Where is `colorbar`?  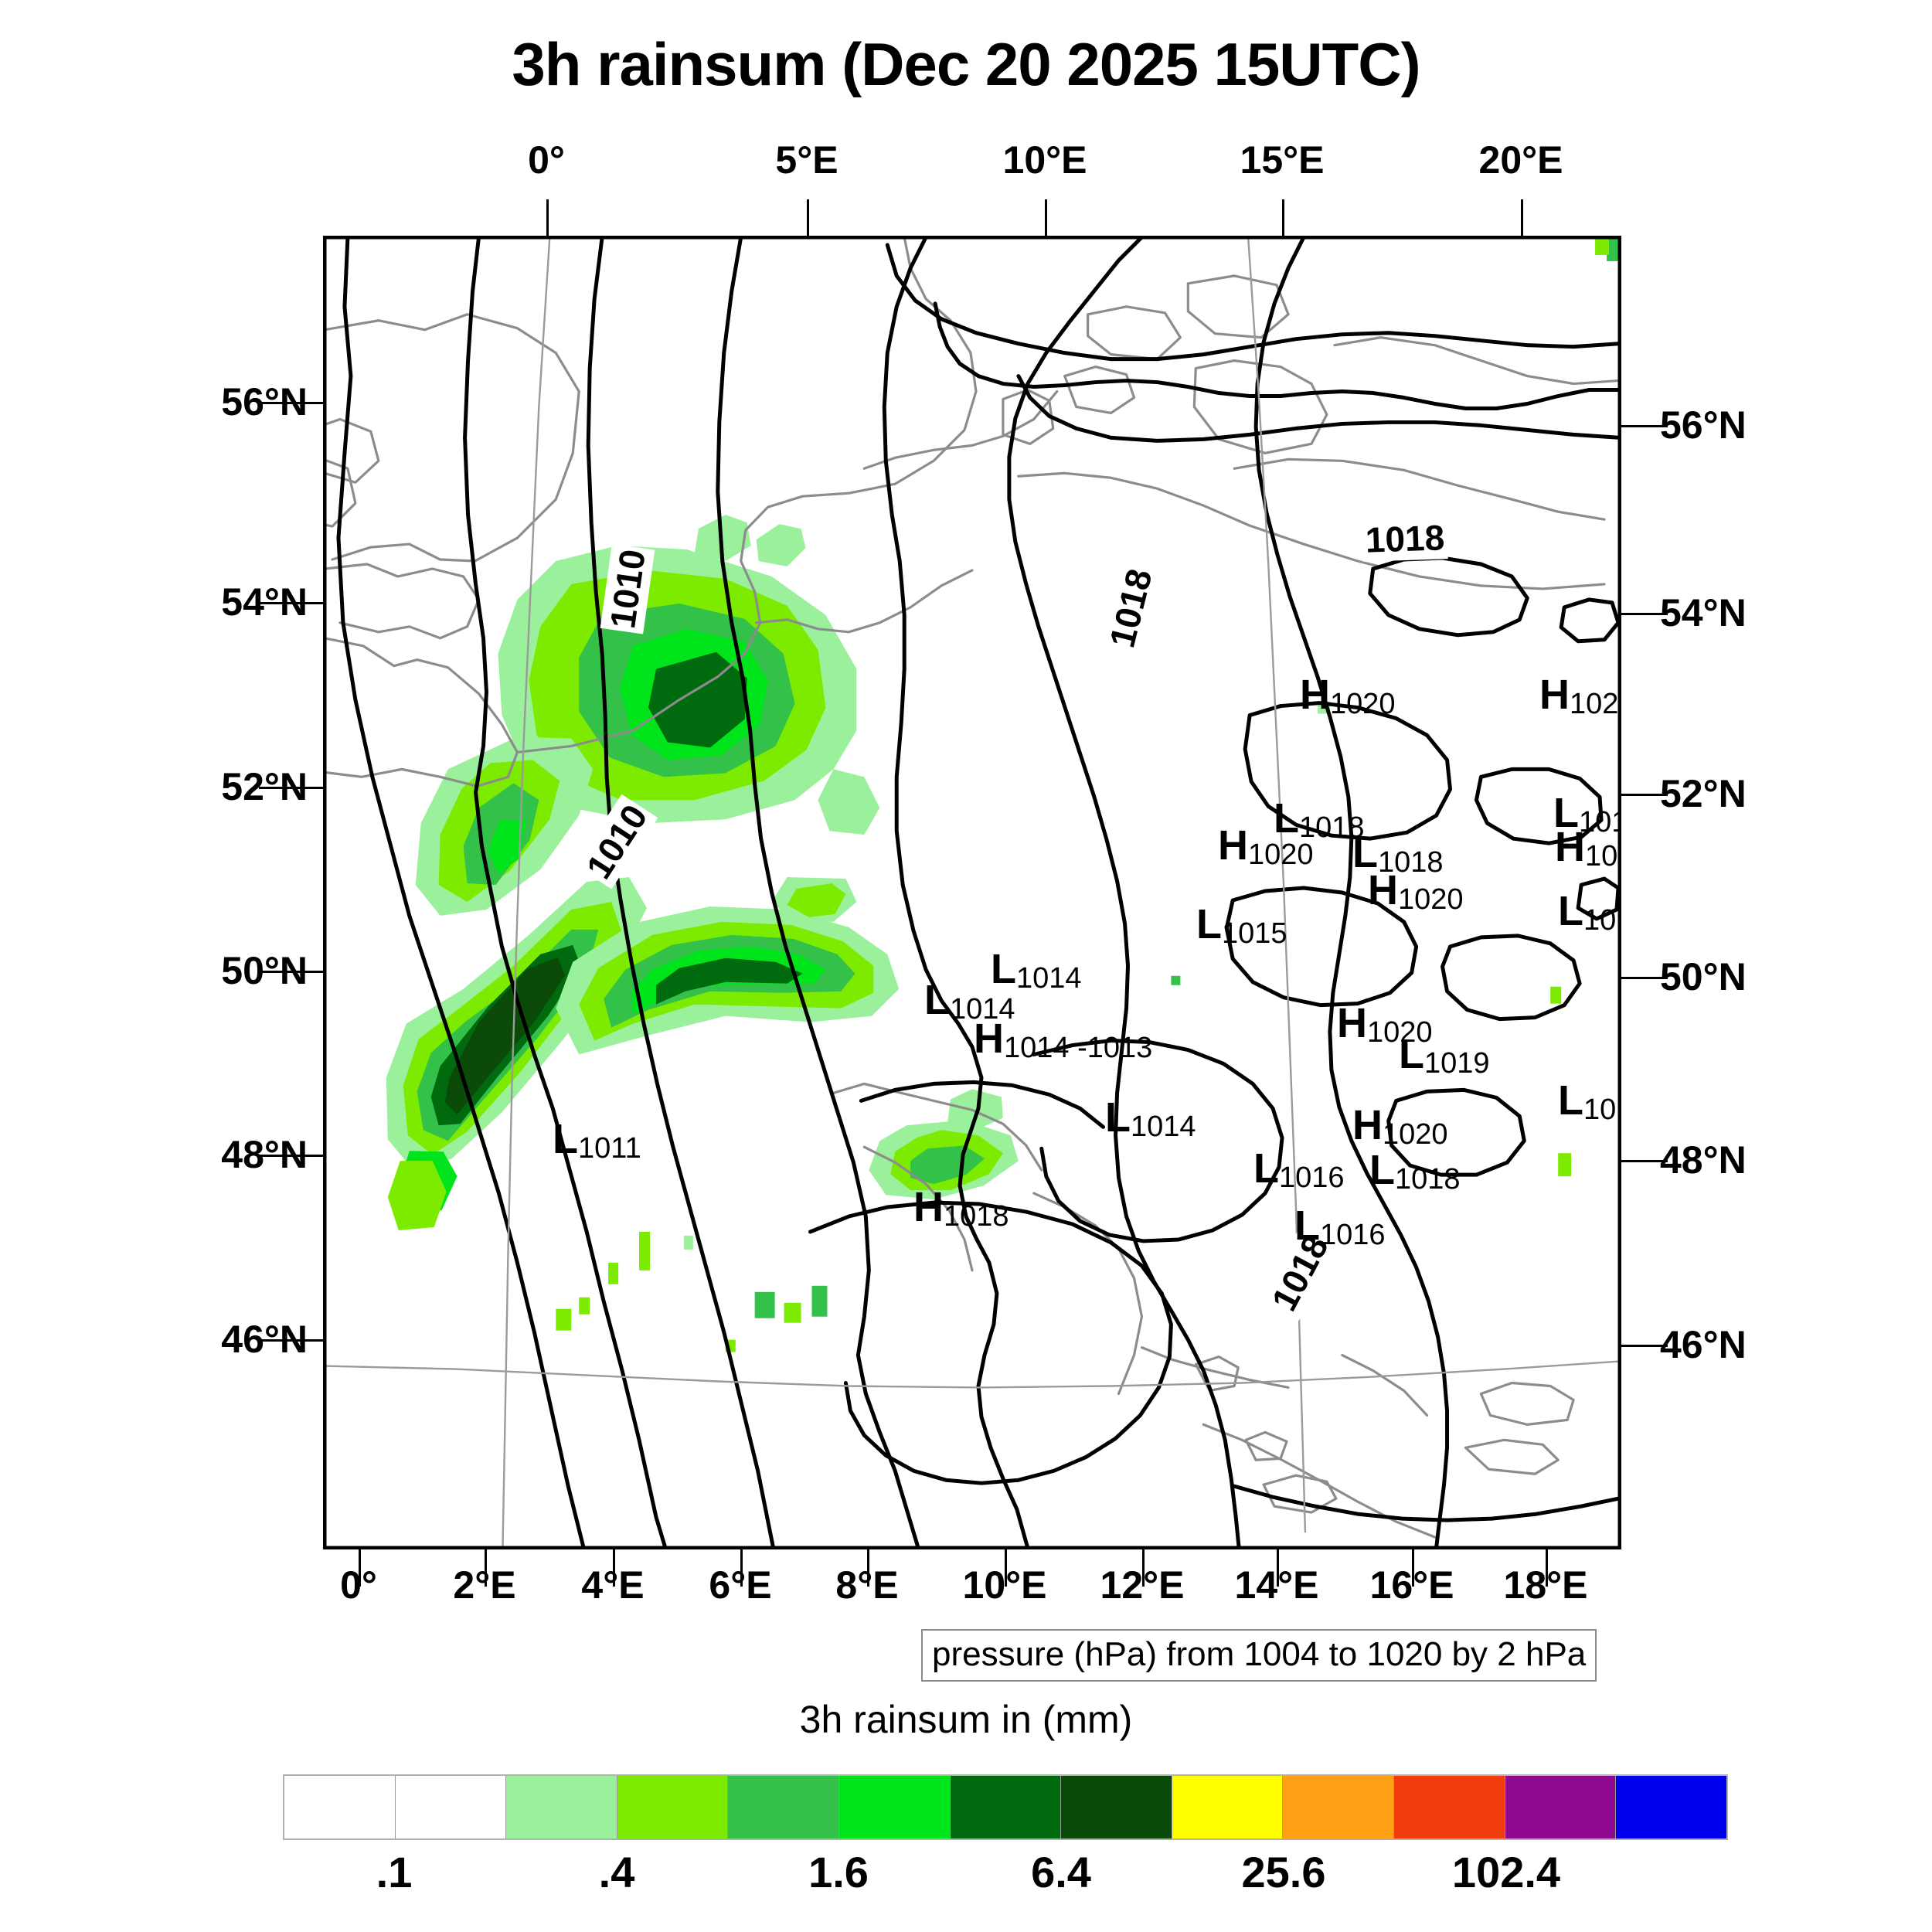 colorbar is located at coordinates (1006, 1807).